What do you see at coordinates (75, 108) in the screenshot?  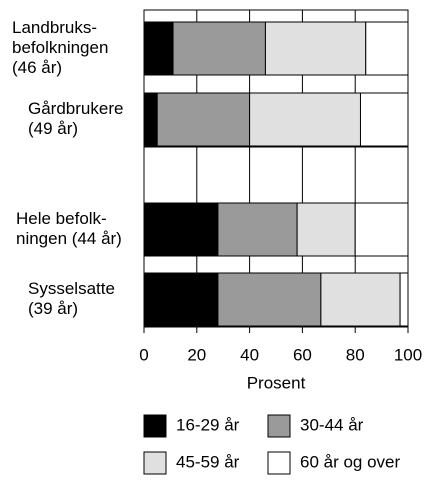 I see `category-label: Gårdbrukere` at bounding box center [75, 108].